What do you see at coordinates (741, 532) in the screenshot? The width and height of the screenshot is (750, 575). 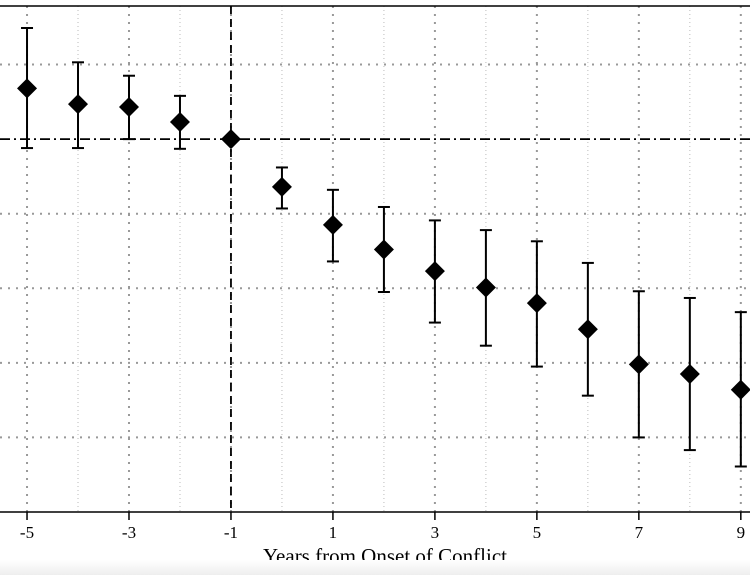 I see `x-tick-label: 9` at bounding box center [741, 532].